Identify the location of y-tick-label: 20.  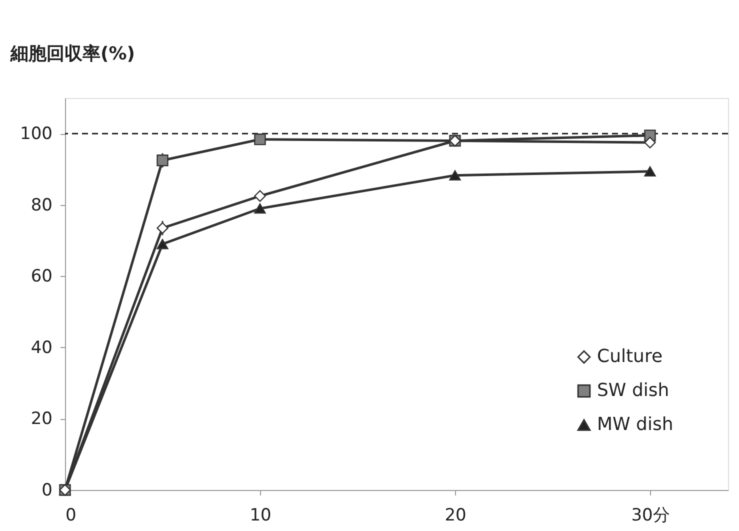
(41, 419).